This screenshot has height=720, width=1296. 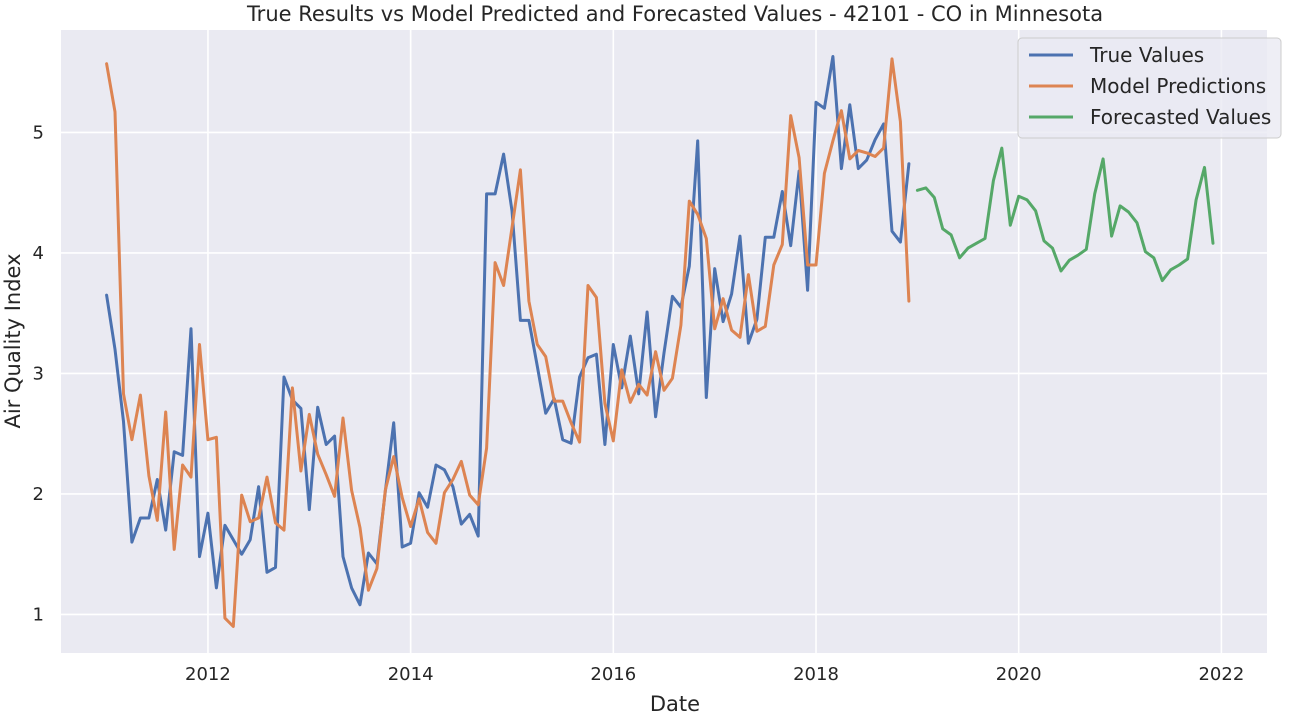 What do you see at coordinates (1178, 86) in the screenshot?
I see `legend-label-model-predictions: Model Predictions` at bounding box center [1178, 86].